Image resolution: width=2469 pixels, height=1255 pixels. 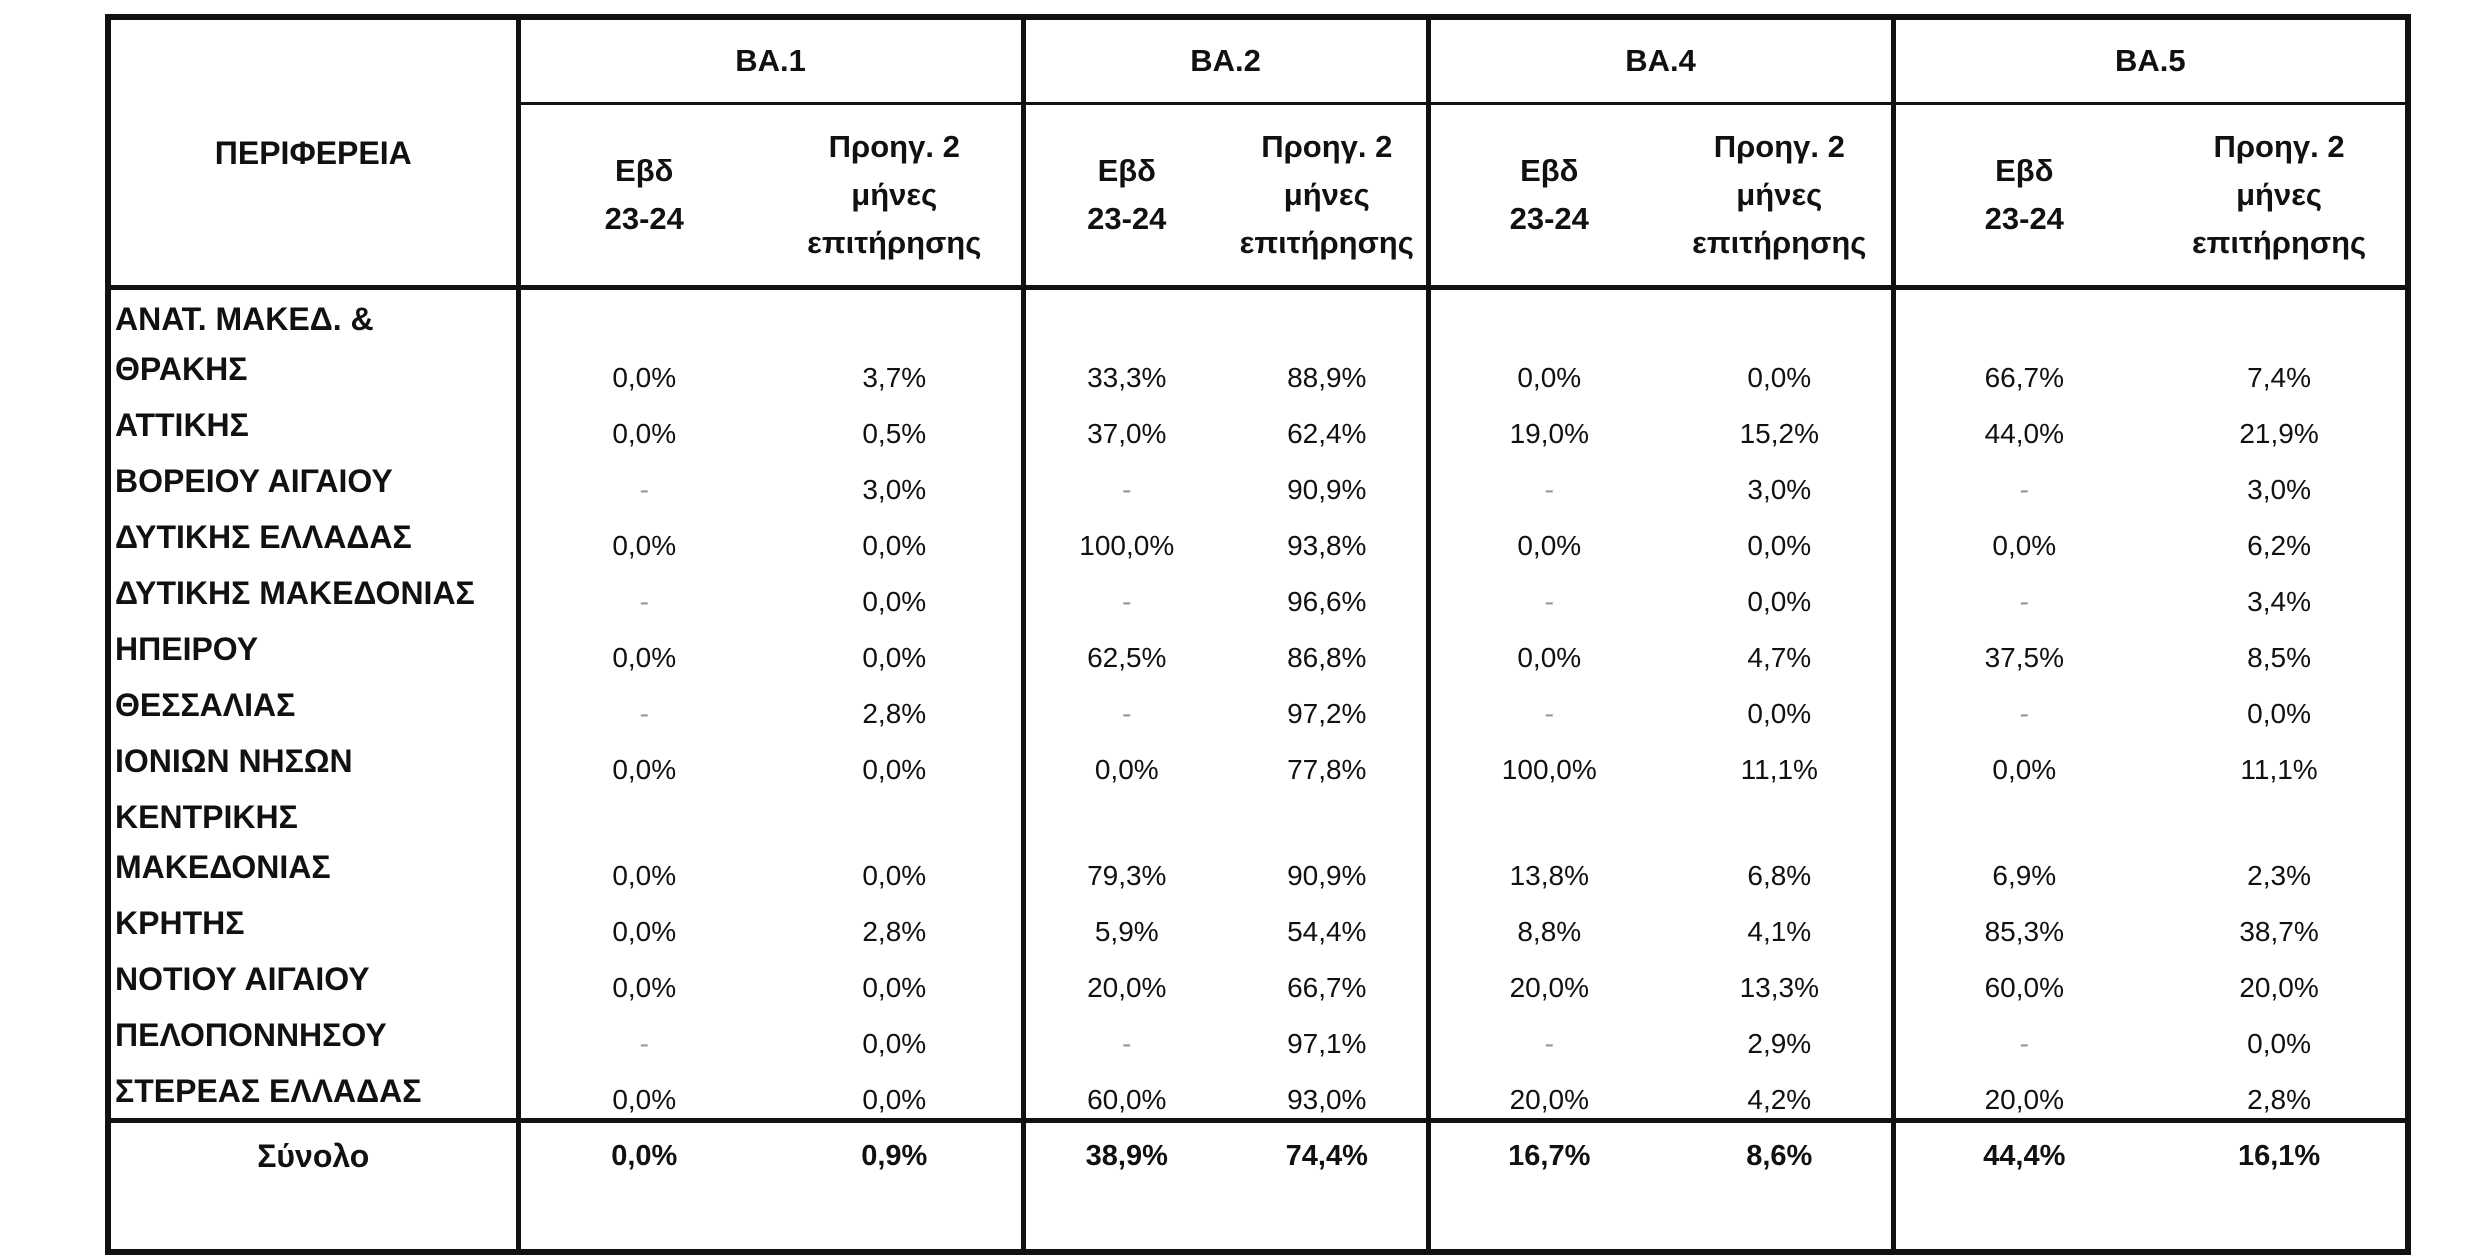 What do you see at coordinates (1258, 1034) in the screenshot?
I see `table-row: ΠΕΛΟΠΟΝΝΗΣΟΥ - 0,0% - 97,1% - 2,9% - 0,0%` at bounding box center [1258, 1034].